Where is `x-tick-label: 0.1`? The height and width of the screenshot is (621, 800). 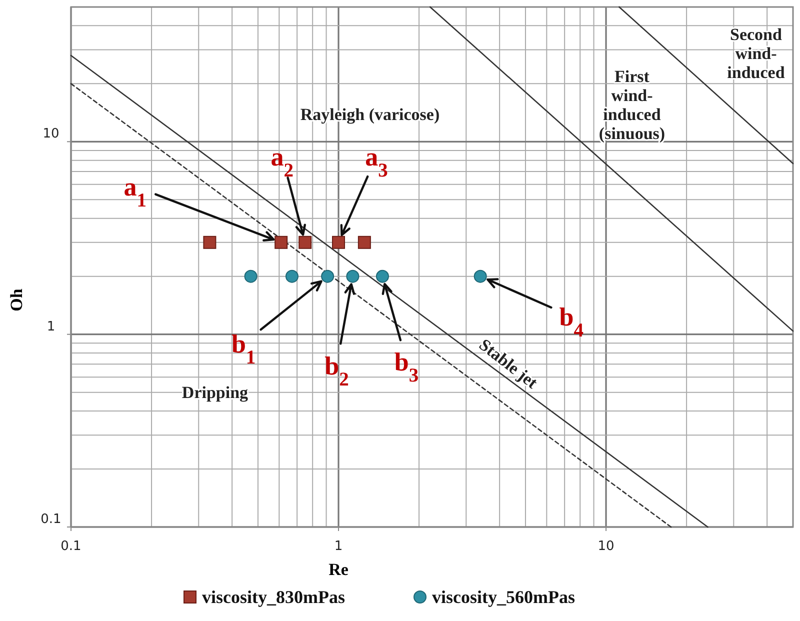 x-tick-label: 0.1 is located at coordinates (71, 546).